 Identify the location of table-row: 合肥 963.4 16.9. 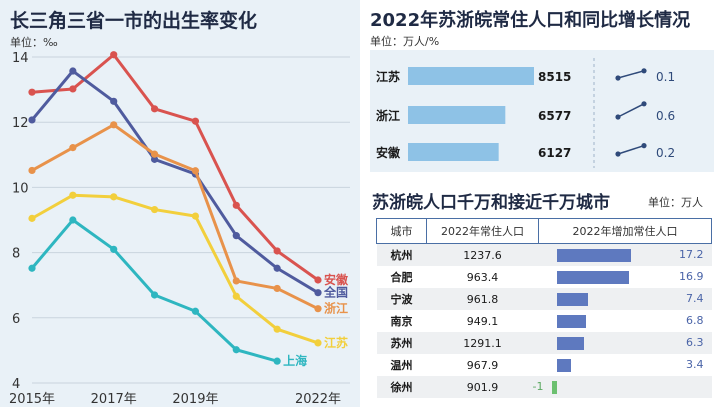
(544, 277).